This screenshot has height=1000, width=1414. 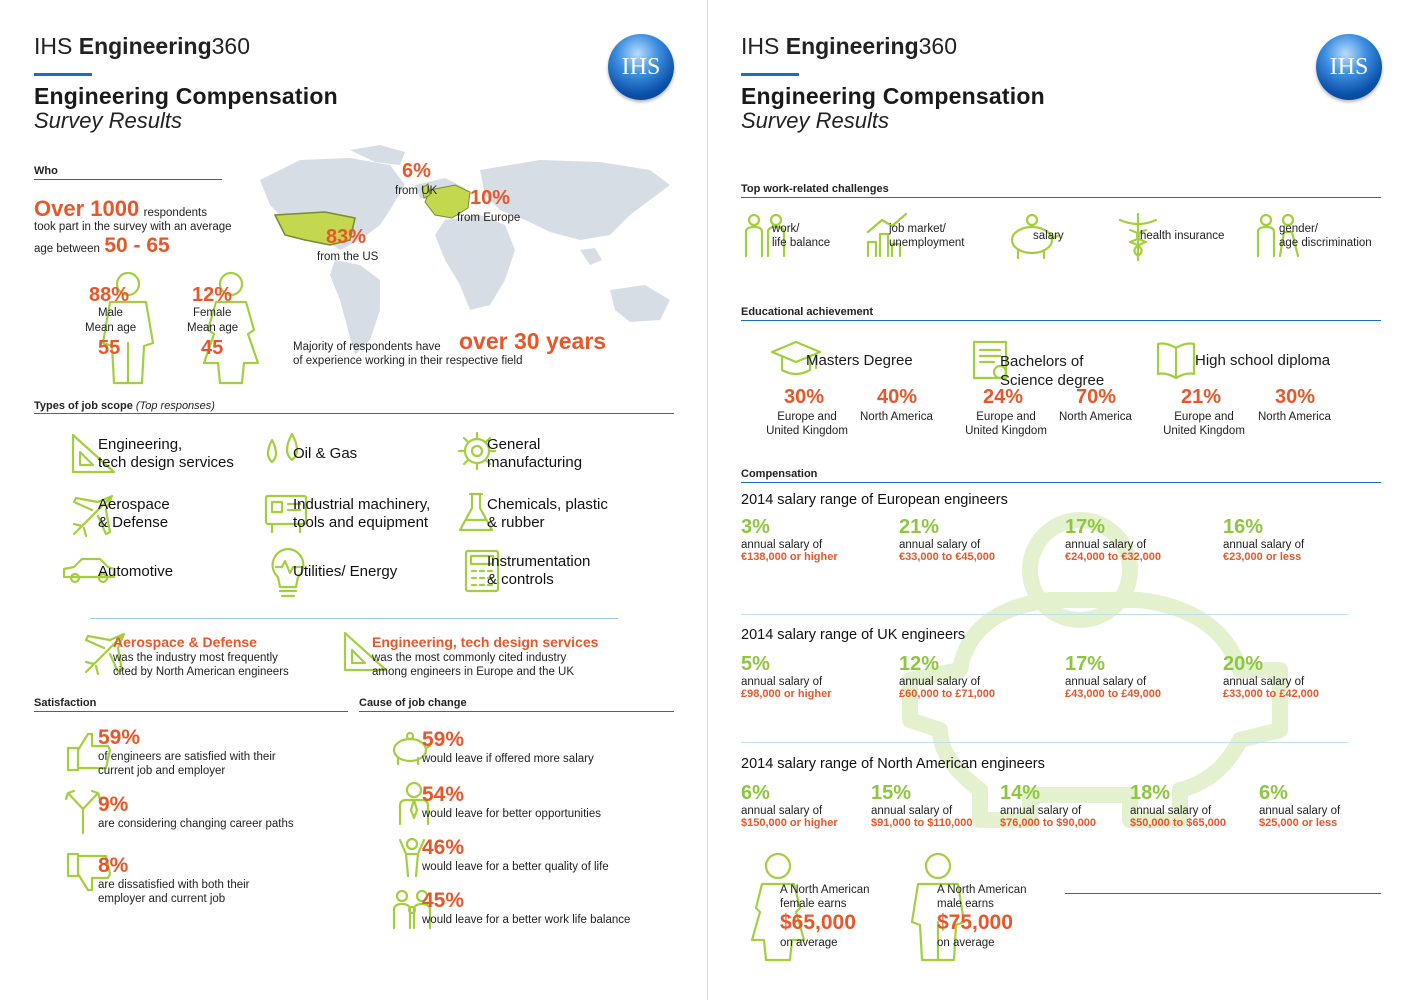 What do you see at coordinates (966, 943) in the screenshot?
I see `male-earns-avg: on average` at bounding box center [966, 943].